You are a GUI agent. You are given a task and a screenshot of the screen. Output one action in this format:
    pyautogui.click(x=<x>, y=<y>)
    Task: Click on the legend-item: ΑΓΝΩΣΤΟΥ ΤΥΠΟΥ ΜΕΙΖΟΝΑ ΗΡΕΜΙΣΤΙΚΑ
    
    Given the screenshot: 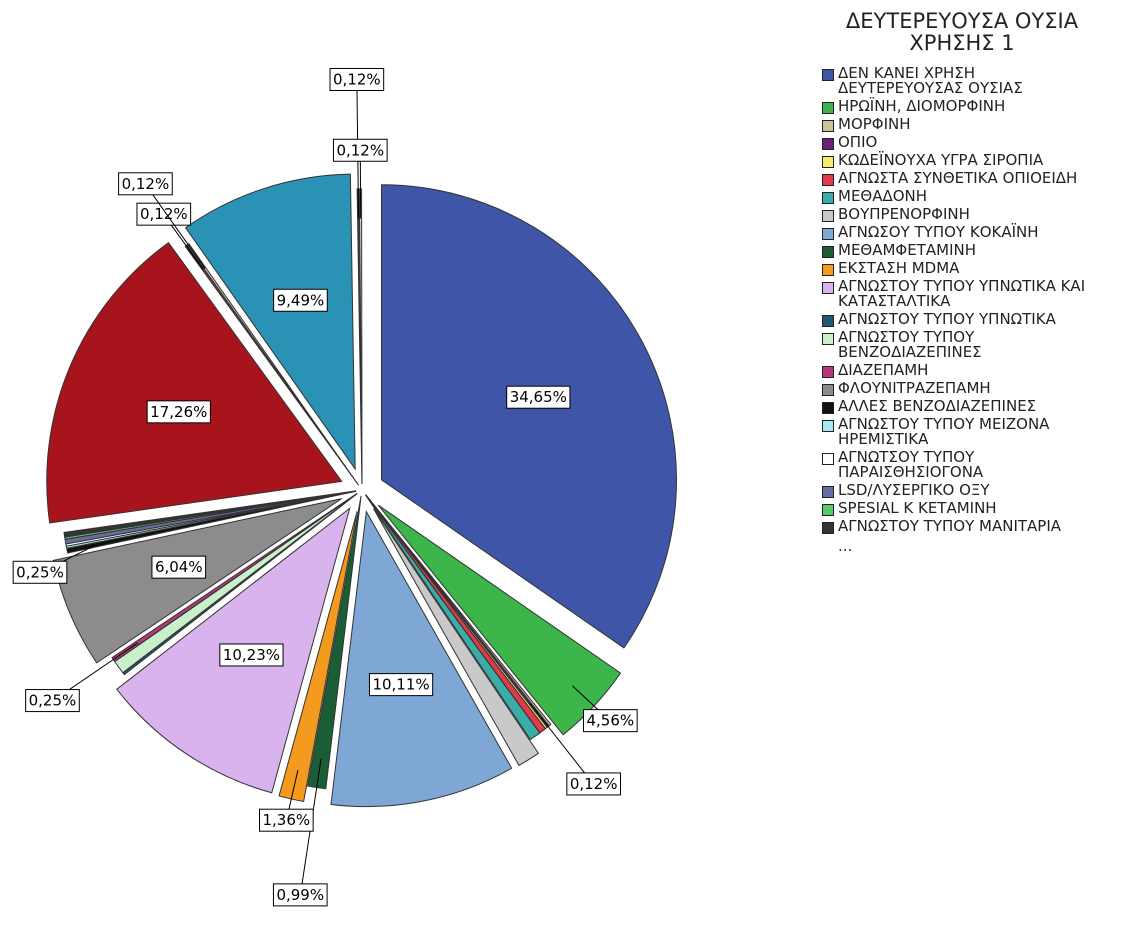 What is the action you would take?
    pyautogui.click(x=972, y=432)
    